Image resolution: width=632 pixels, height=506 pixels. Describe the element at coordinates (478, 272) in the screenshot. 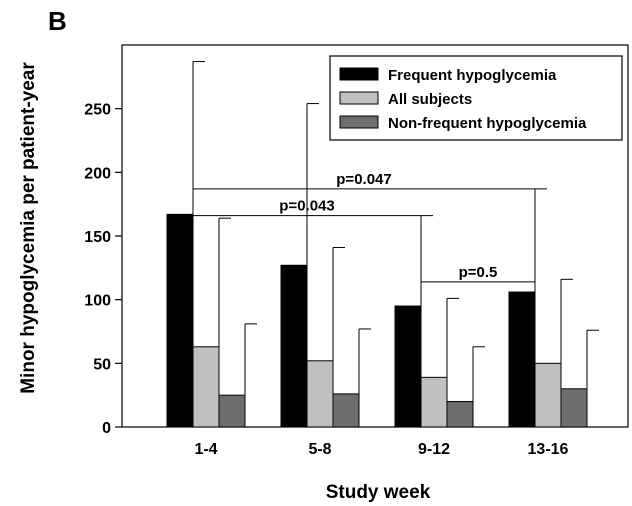

I see `significance-label: p=0.5` at that location.